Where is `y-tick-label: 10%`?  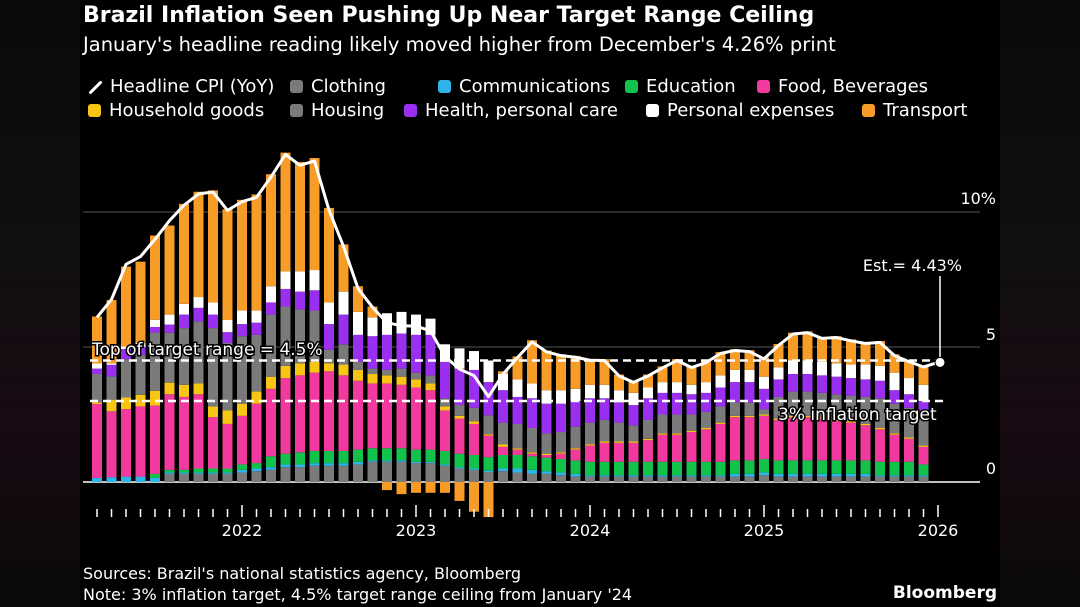 y-tick-label: 10% is located at coordinates (978, 198).